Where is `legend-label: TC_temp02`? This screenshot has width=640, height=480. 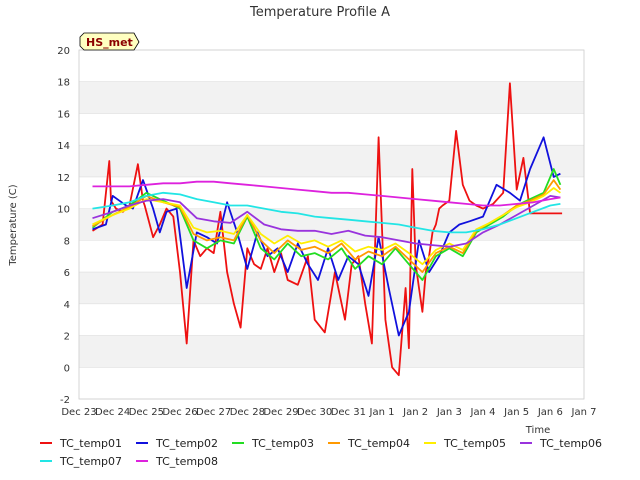
legend-label: TC_temp02 is located at coordinates (186, 443).